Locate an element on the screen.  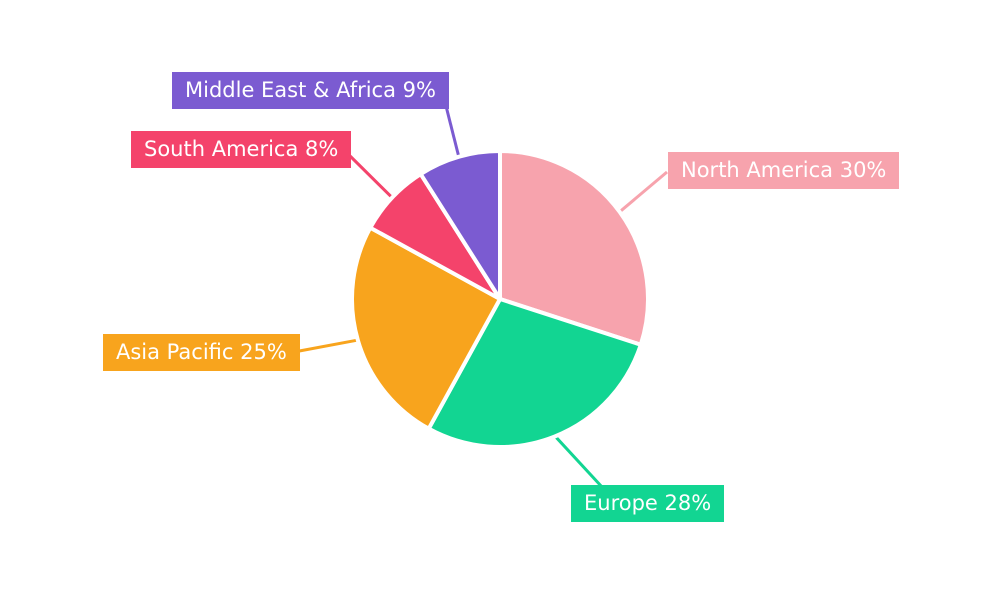
pie-slice-north-america is located at coordinates (574, 248).